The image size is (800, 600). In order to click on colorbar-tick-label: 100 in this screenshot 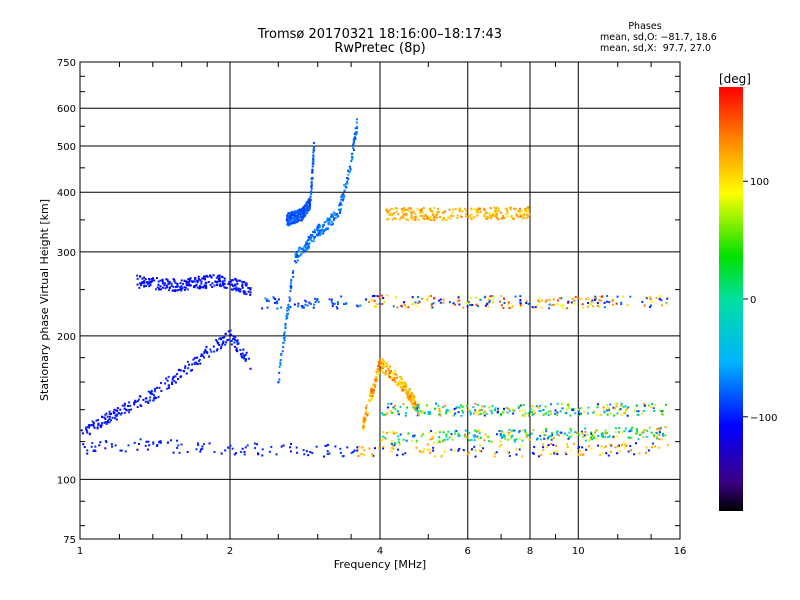, I will do `click(759, 182)`.